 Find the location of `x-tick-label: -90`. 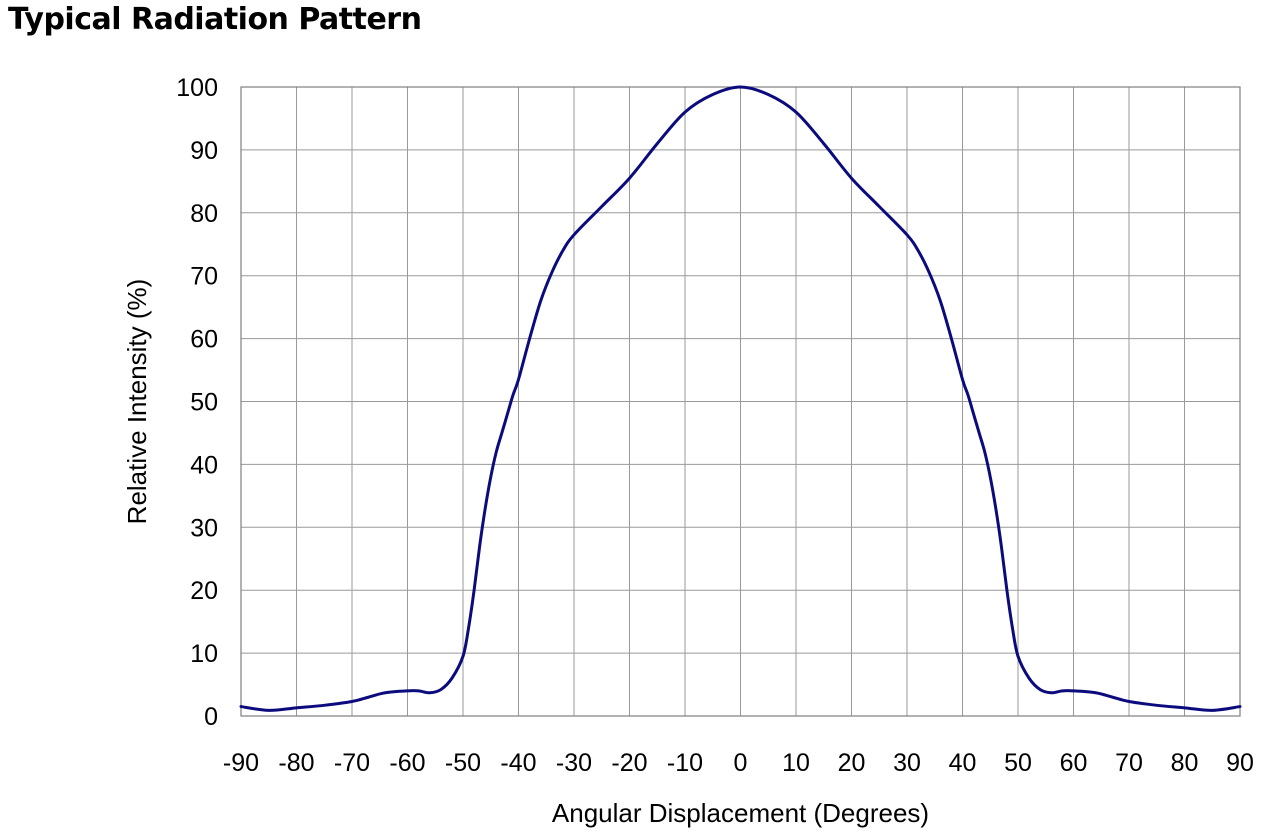

x-tick-label: -90 is located at coordinates (241, 763).